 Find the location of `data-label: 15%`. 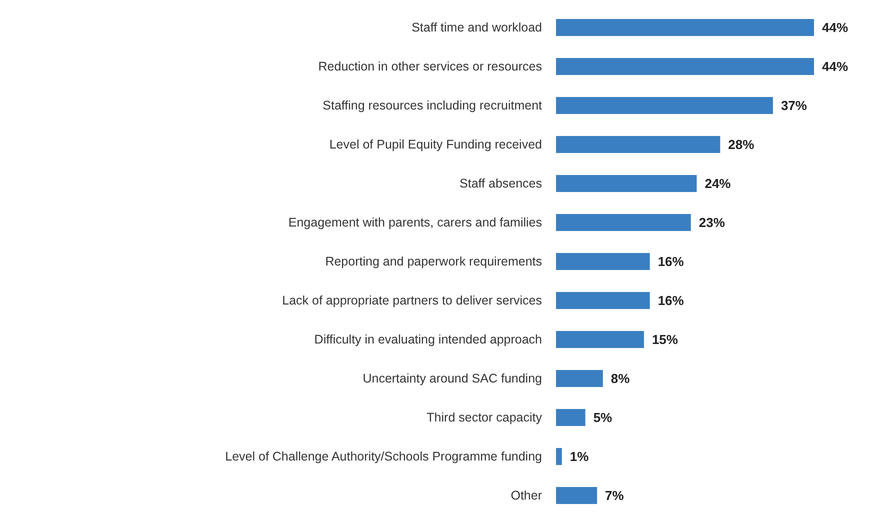

data-label: 15% is located at coordinates (665, 339).